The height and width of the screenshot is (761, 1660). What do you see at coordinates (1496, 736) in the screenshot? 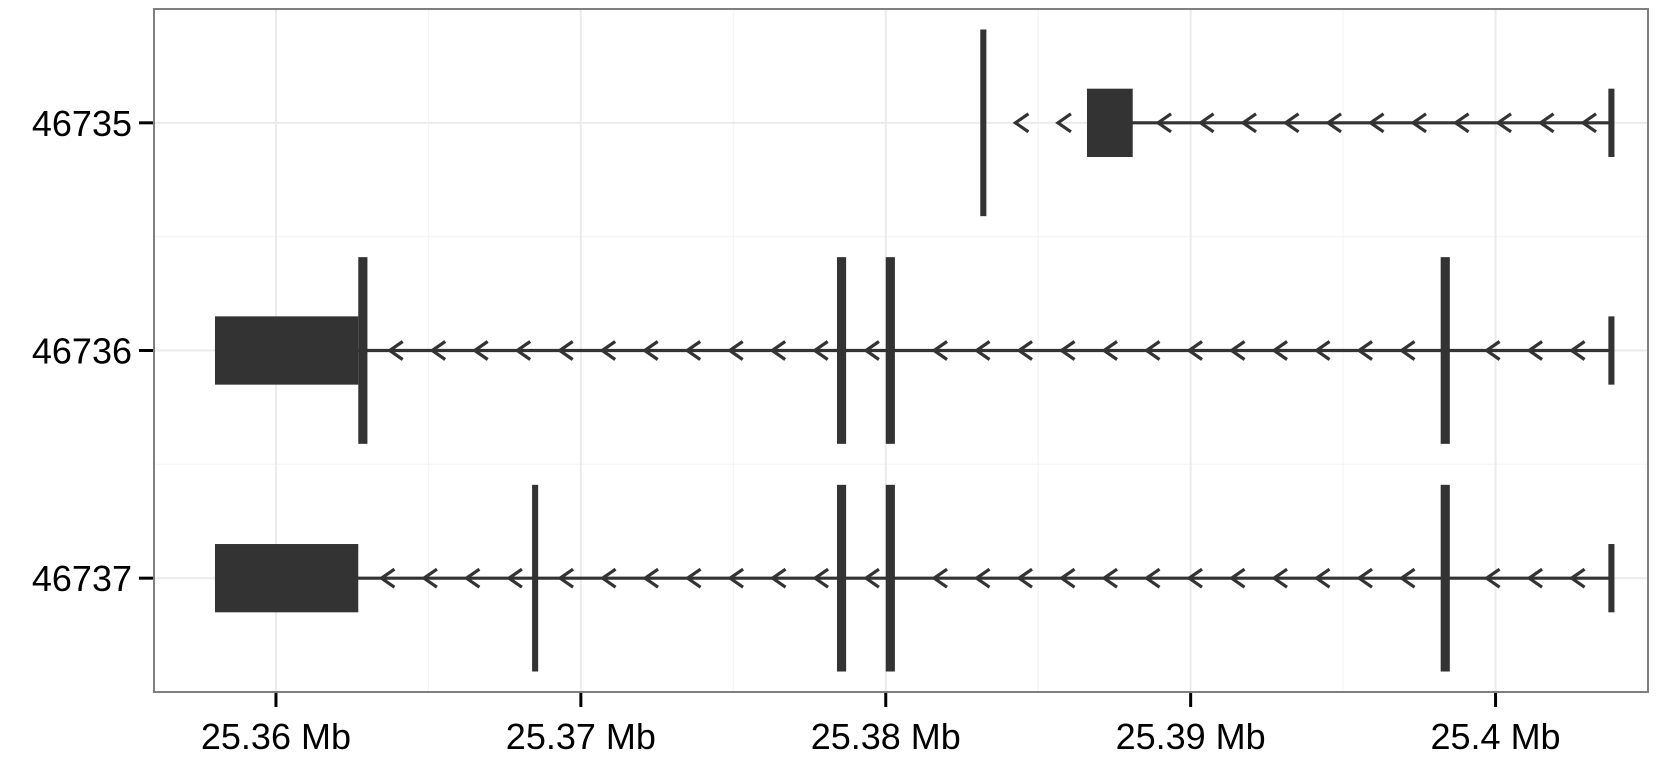
I see `x-tick-label: 25.4 Mb` at bounding box center [1496, 736].